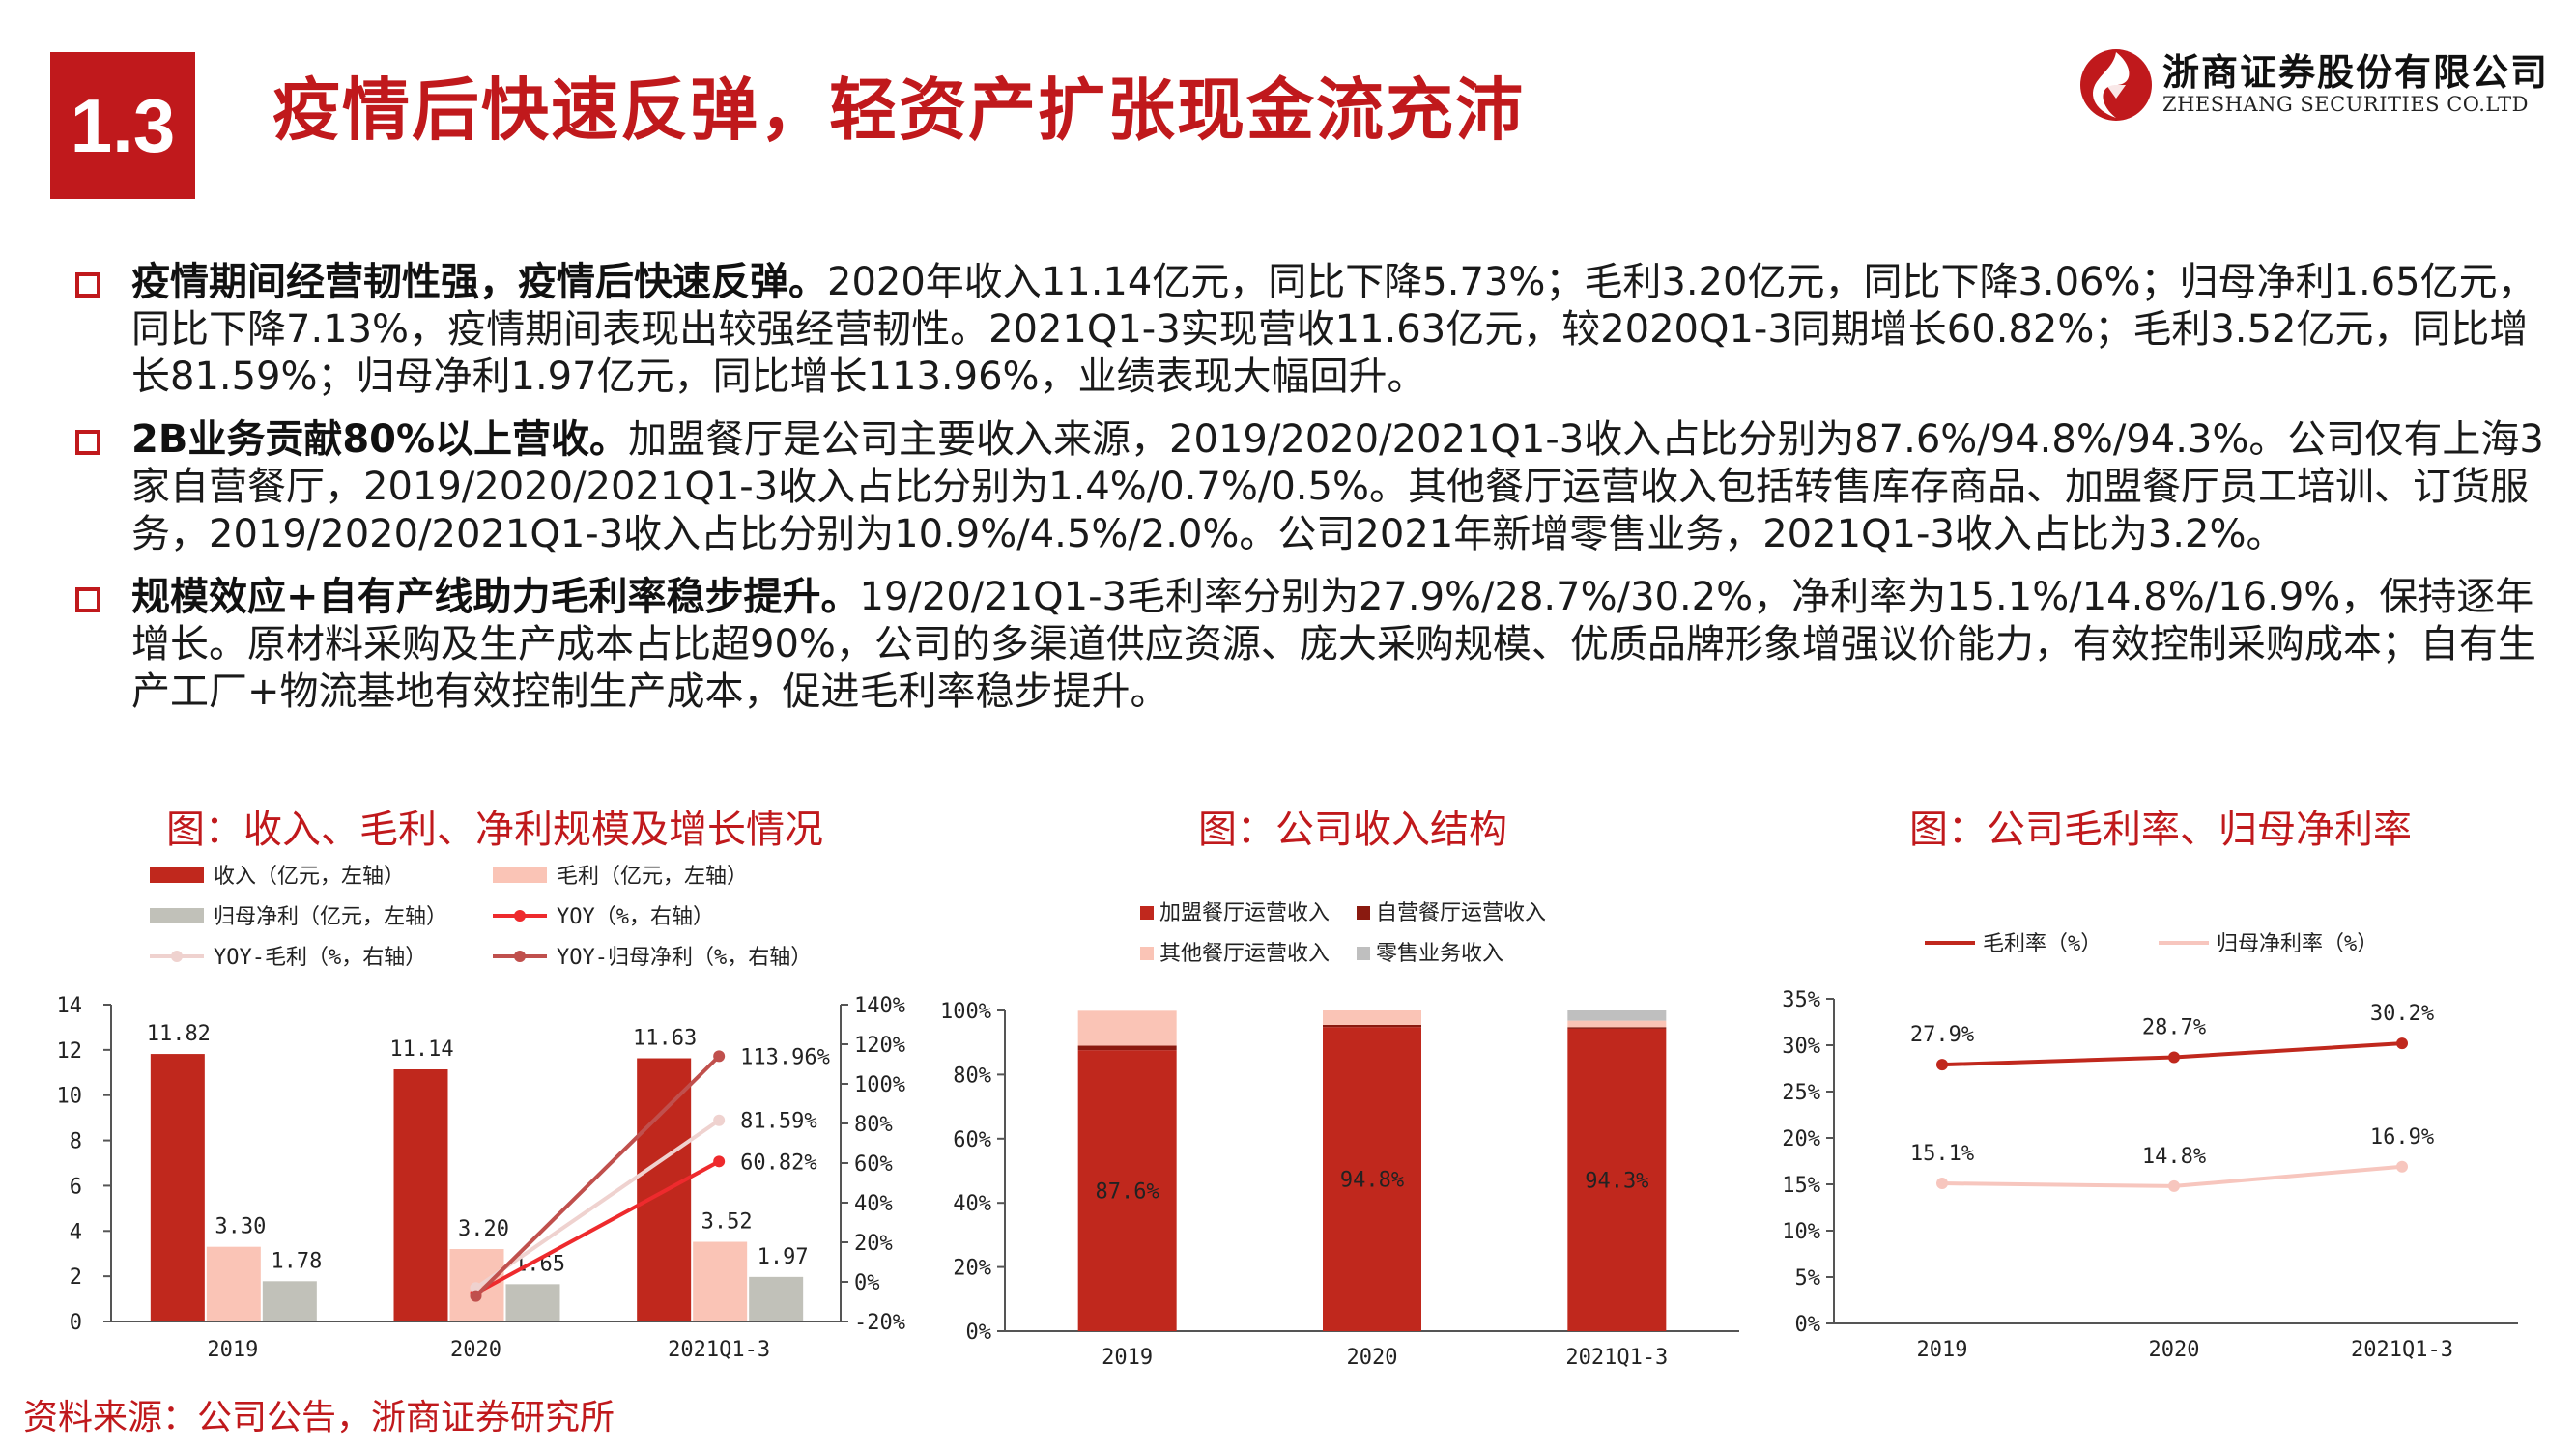 The image size is (2576, 1449). What do you see at coordinates (70, 1097) in the screenshot?
I see `y-tick-label-left: 10` at bounding box center [70, 1097].